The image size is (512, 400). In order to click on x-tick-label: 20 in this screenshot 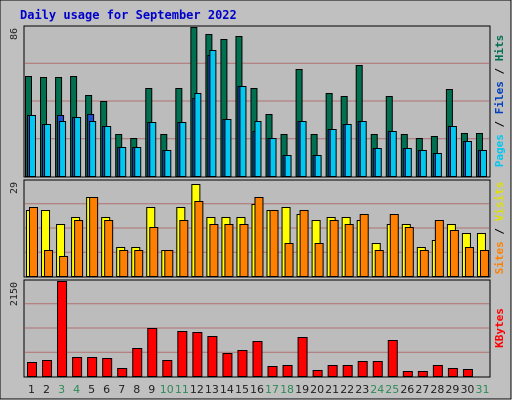, I will do `click(317, 389)`.